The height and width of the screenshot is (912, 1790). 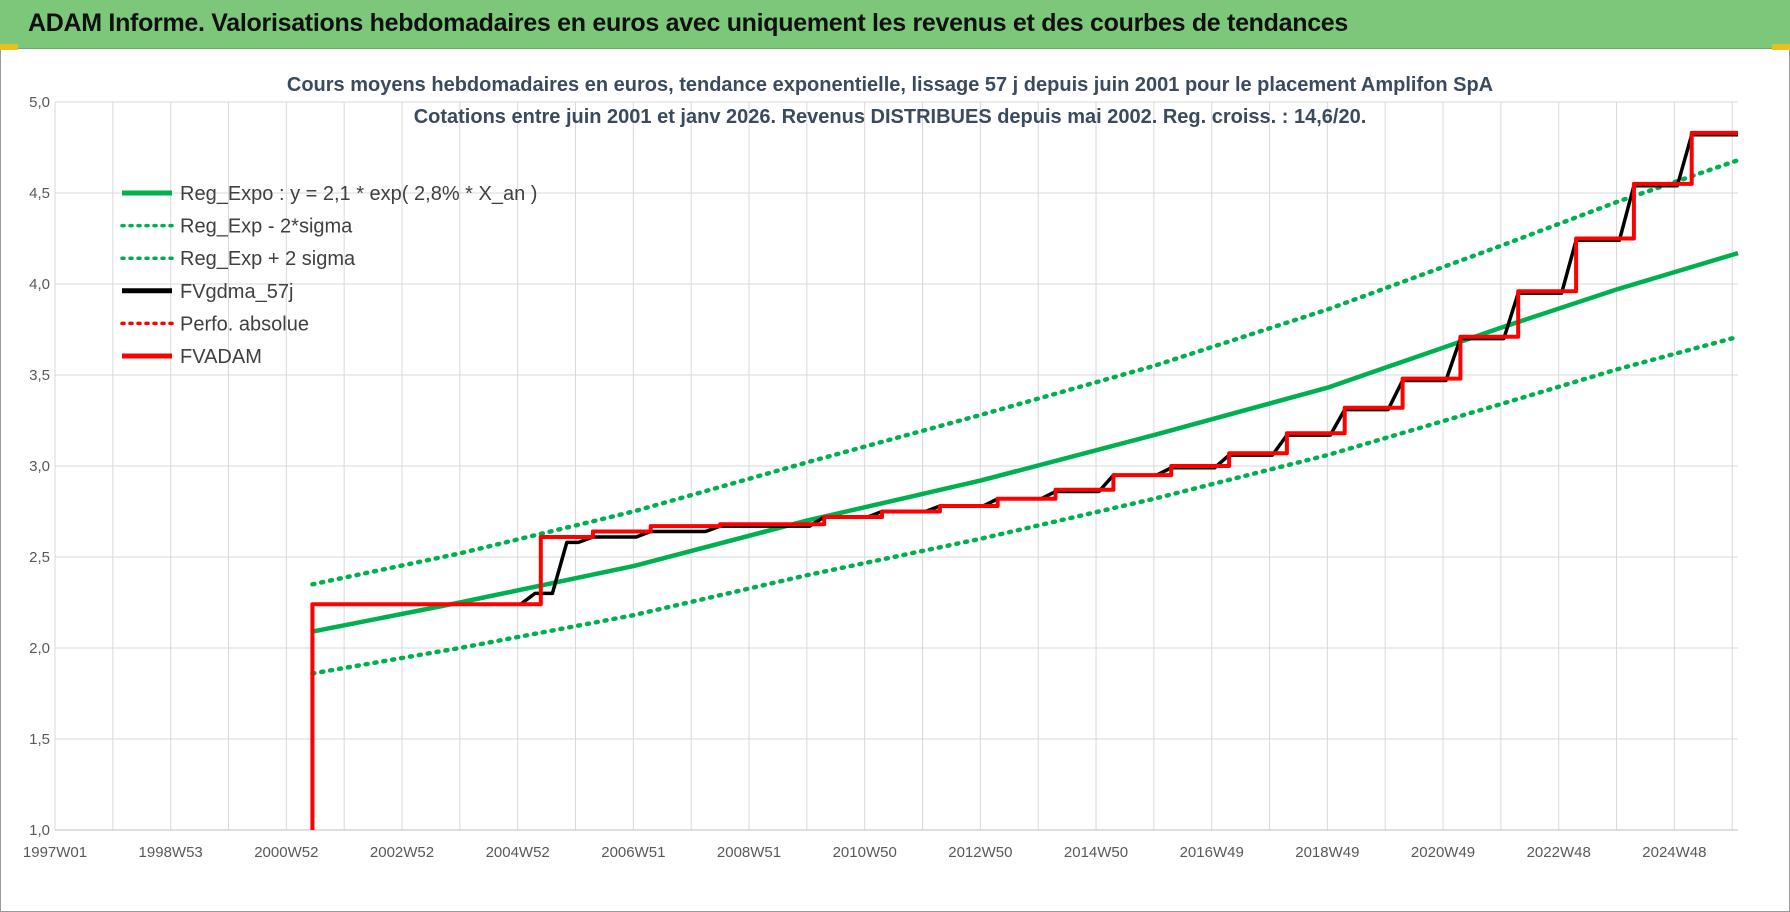 I want to click on y-tick-label: 1,0, so click(x=39, y=830).